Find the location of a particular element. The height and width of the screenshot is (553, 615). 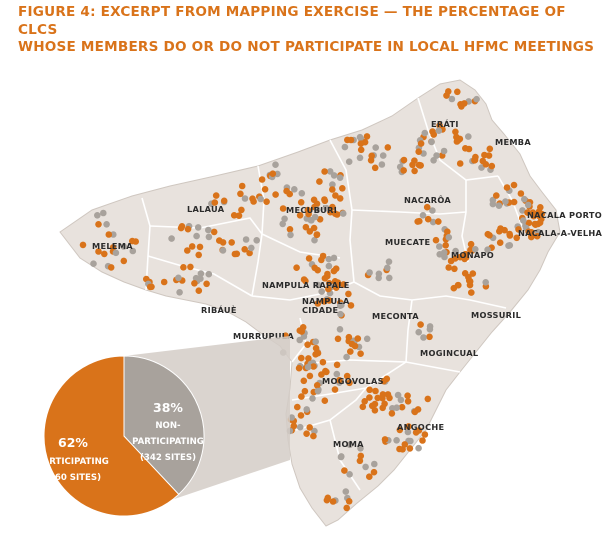

district-label-mogincual: MOGINCUAL is located at coordinates (449, 353).